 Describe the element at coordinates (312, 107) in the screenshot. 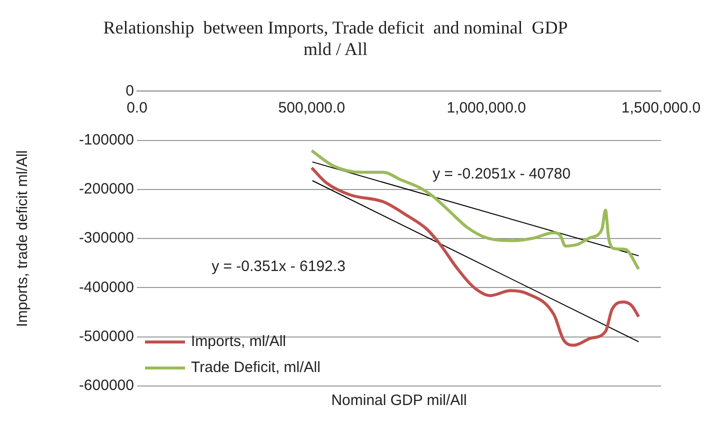

I see `x-tick-label: 500,000.0` at that location.